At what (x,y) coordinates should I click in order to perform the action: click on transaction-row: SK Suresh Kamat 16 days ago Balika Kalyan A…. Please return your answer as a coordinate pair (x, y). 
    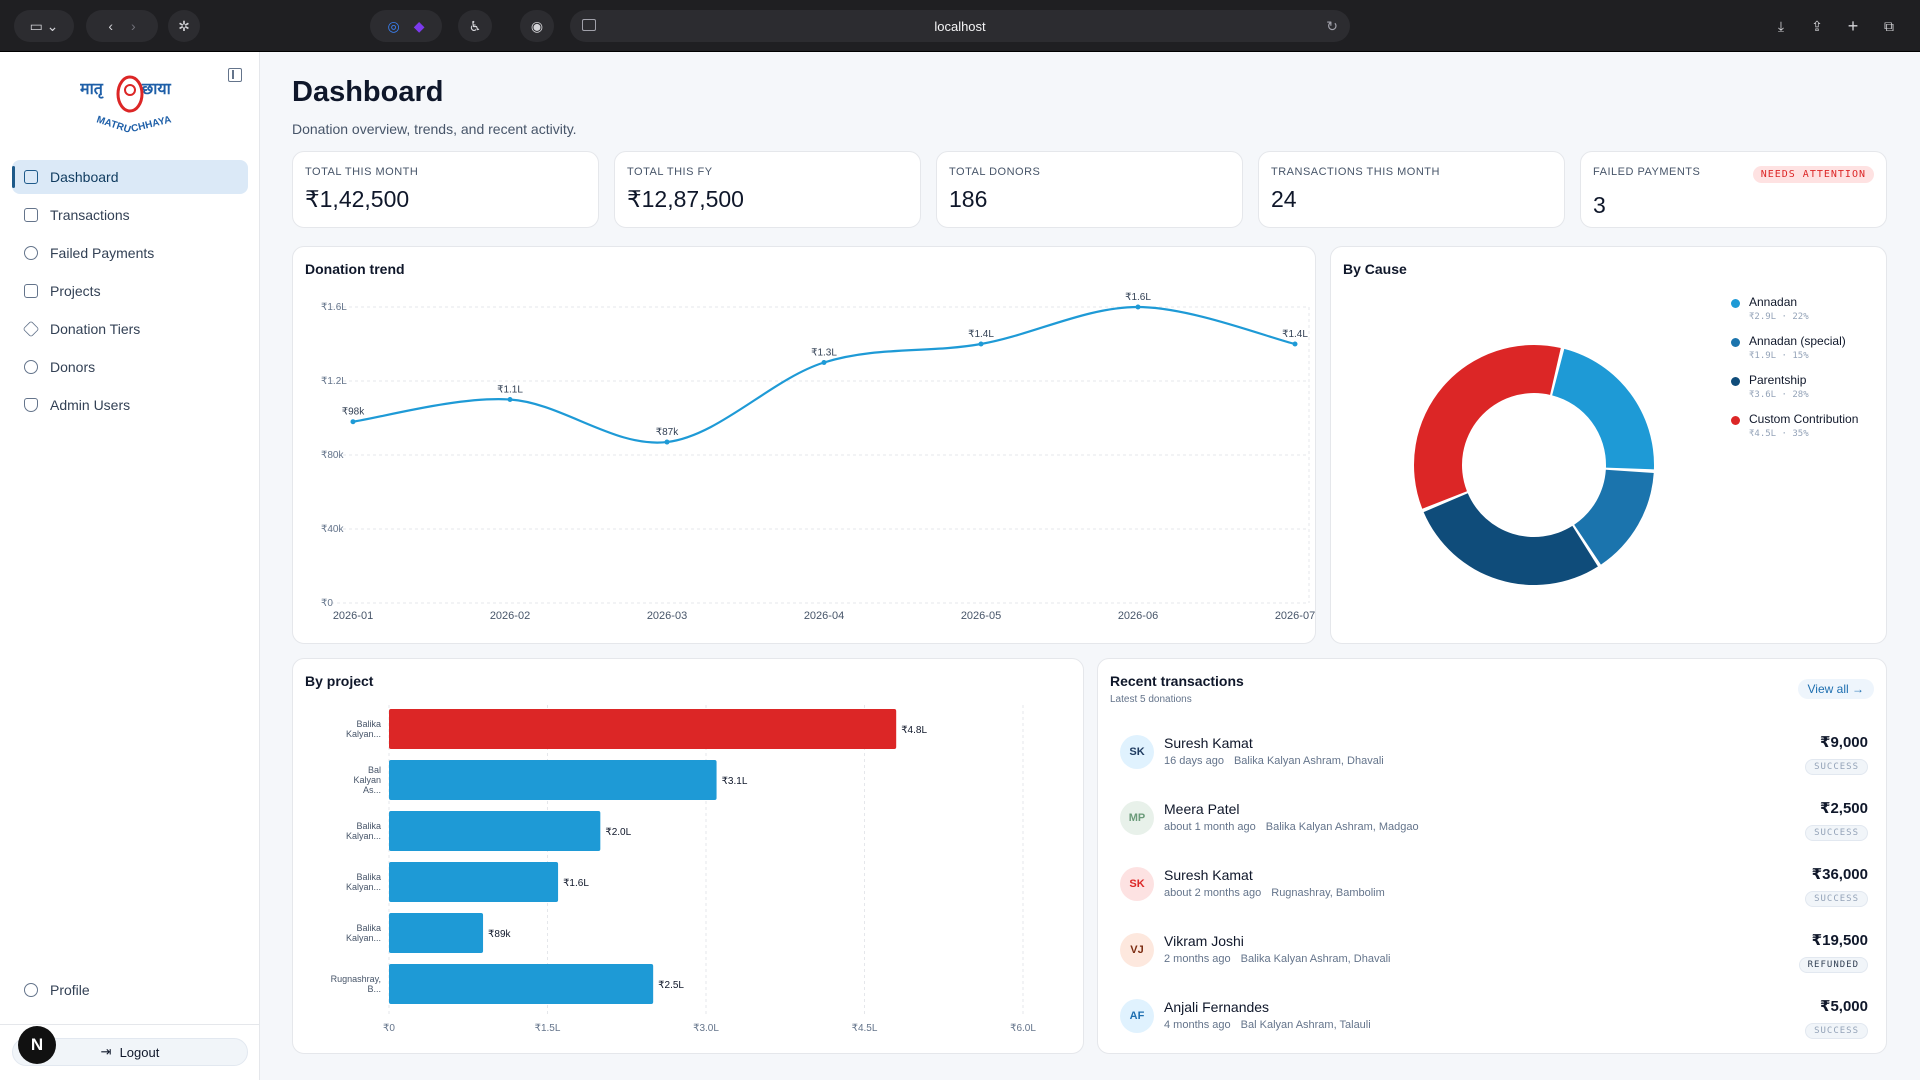
    Looking at the image, I should click on (1493, 758).